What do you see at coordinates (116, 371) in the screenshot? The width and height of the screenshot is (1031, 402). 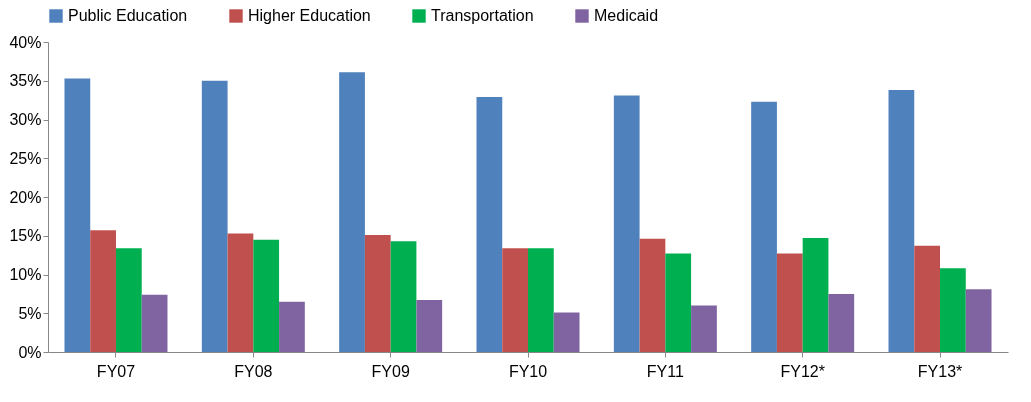 I see `x-tick-label: FY07` at bounding box center [116, 371].